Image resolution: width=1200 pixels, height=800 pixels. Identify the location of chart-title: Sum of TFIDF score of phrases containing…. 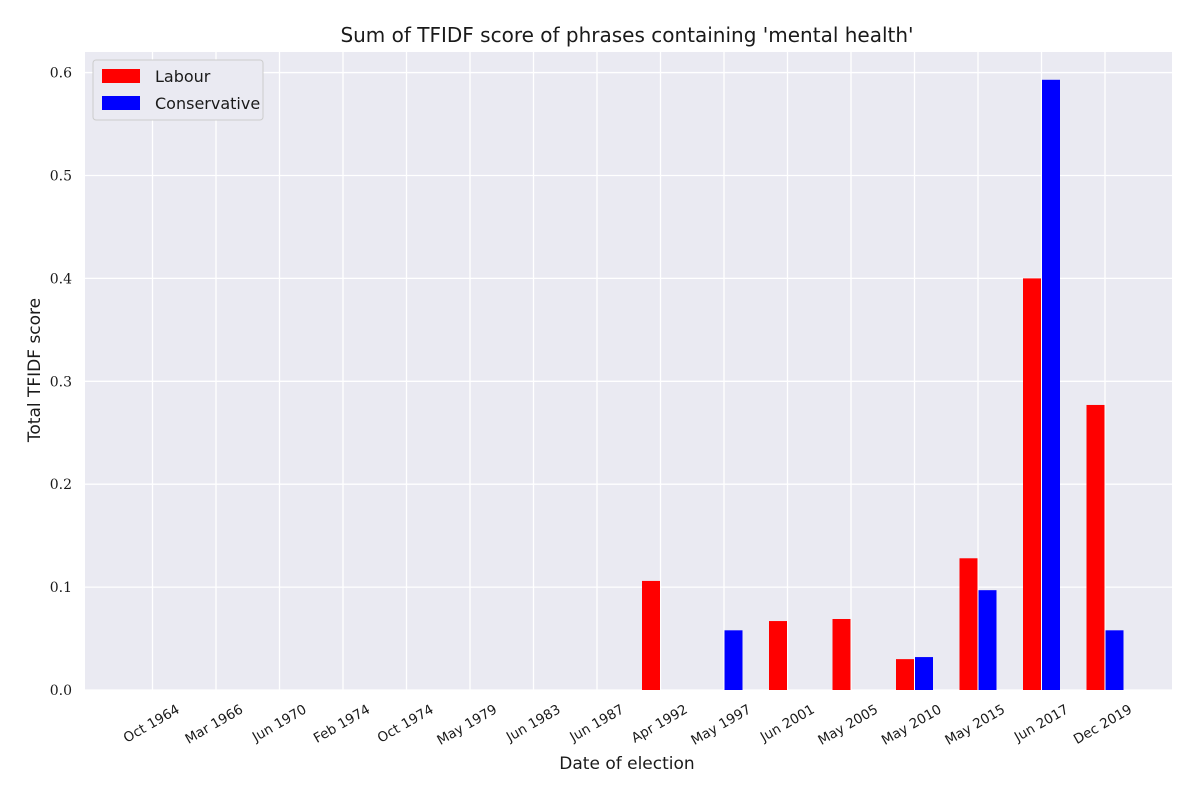
(626, 35).